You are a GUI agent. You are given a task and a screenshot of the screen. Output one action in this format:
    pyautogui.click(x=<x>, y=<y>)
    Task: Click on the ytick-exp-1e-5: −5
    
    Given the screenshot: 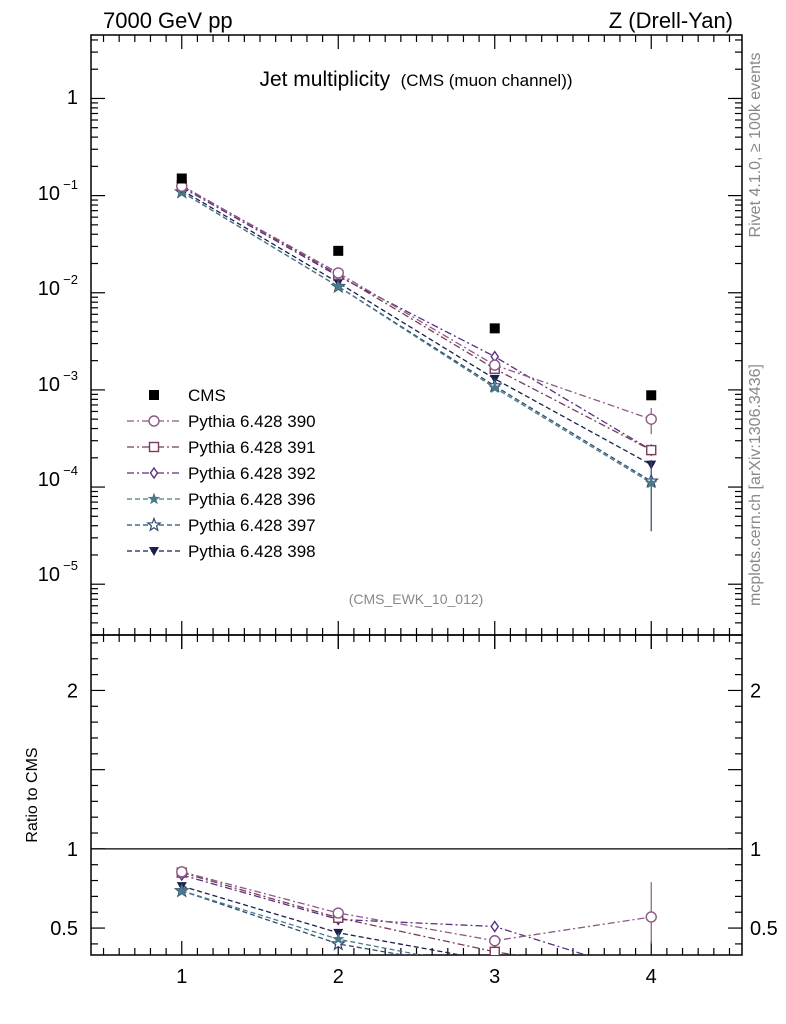 What is the action you would take?
    pyautogui.click(x=70, y=565)
    